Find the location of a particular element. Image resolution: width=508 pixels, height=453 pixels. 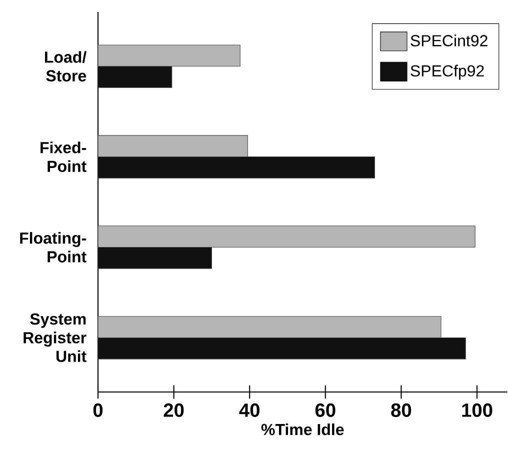

y-tick-label: Load/ Store is located at coordinates (65, 66).